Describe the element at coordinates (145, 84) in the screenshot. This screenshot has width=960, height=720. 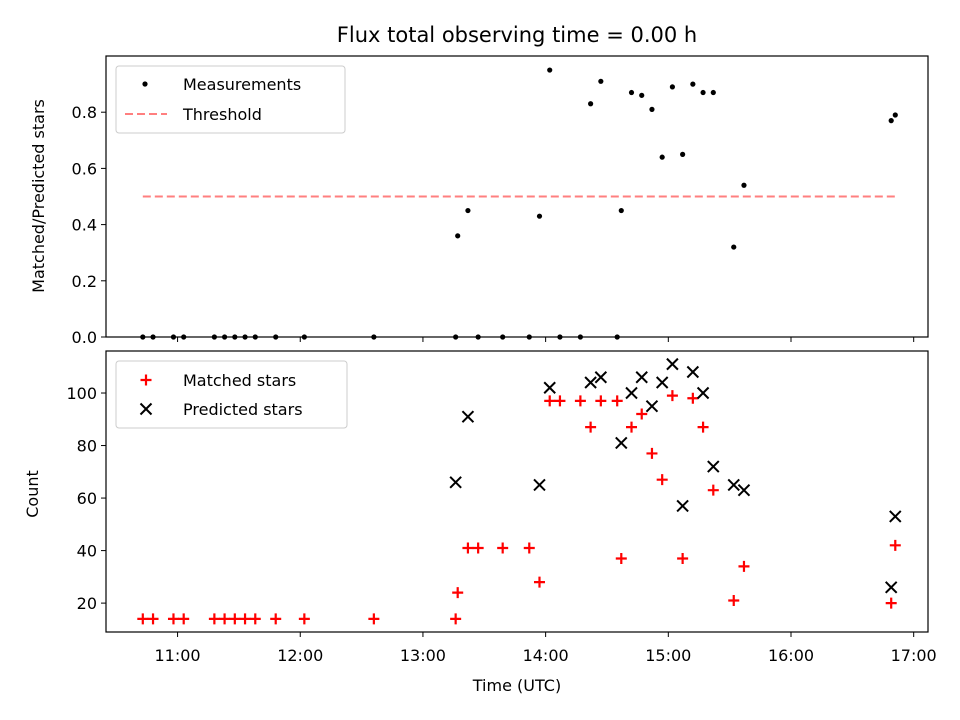
I see `legend-marker-measurements` at that location.